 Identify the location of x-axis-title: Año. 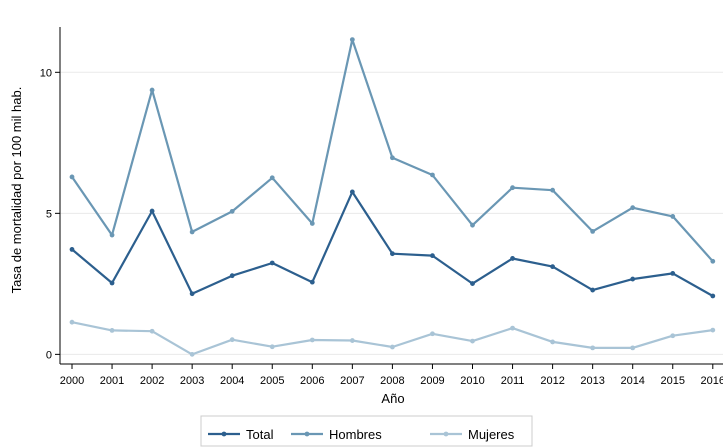
(392, 398).